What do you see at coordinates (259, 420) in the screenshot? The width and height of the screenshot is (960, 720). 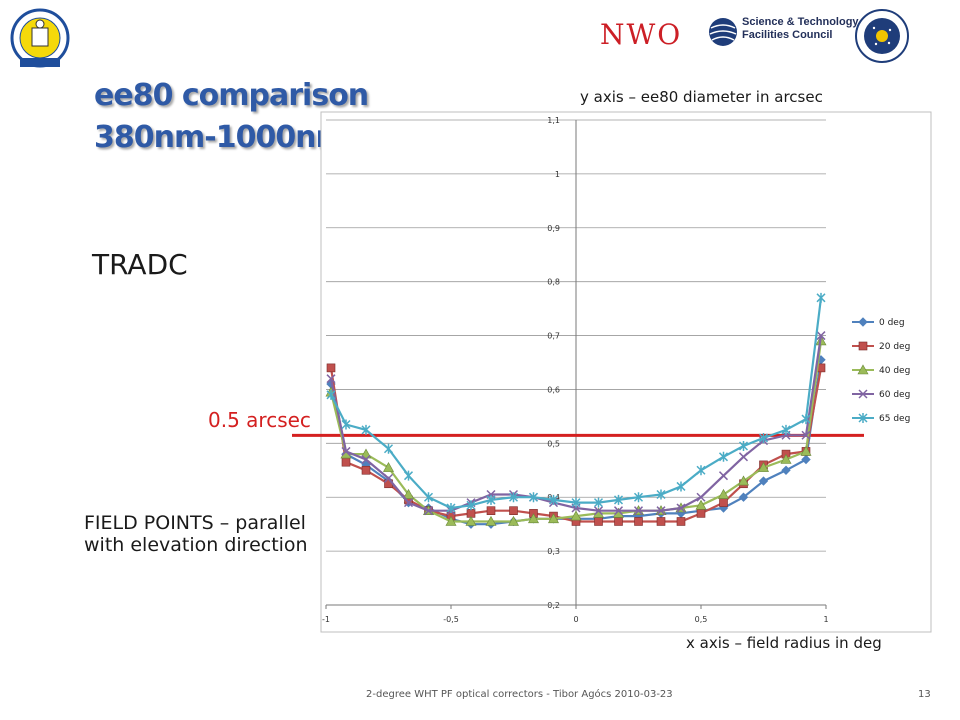 I see `threshold-label: 0.5 arcsec` at bounding box center [259, 420].